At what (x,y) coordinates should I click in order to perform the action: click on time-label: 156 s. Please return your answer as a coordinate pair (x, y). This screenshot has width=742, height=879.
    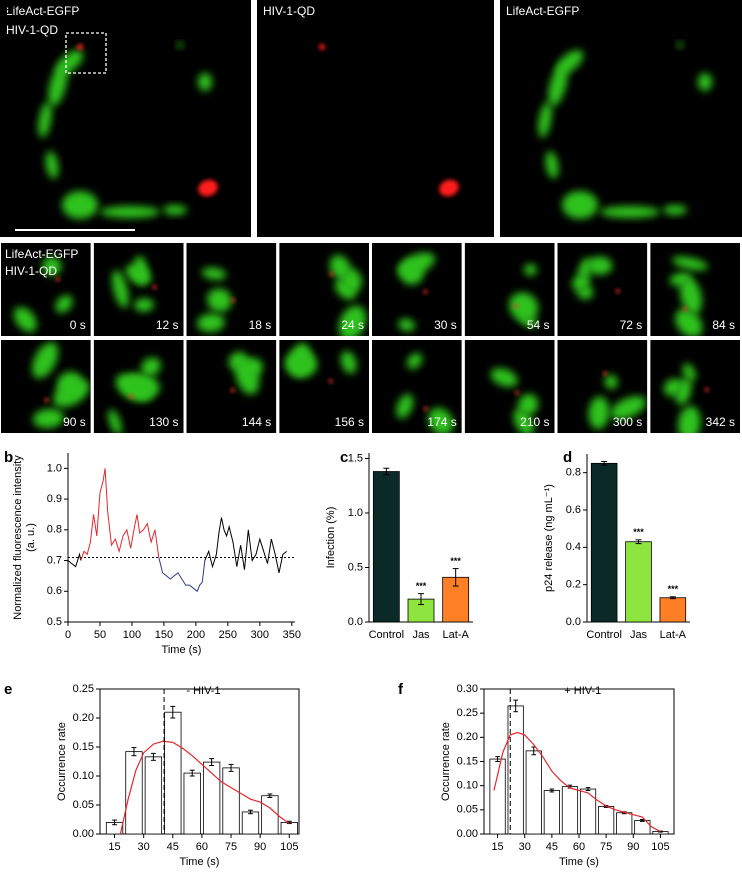
    Looking at the image, I should click on (349, 422).